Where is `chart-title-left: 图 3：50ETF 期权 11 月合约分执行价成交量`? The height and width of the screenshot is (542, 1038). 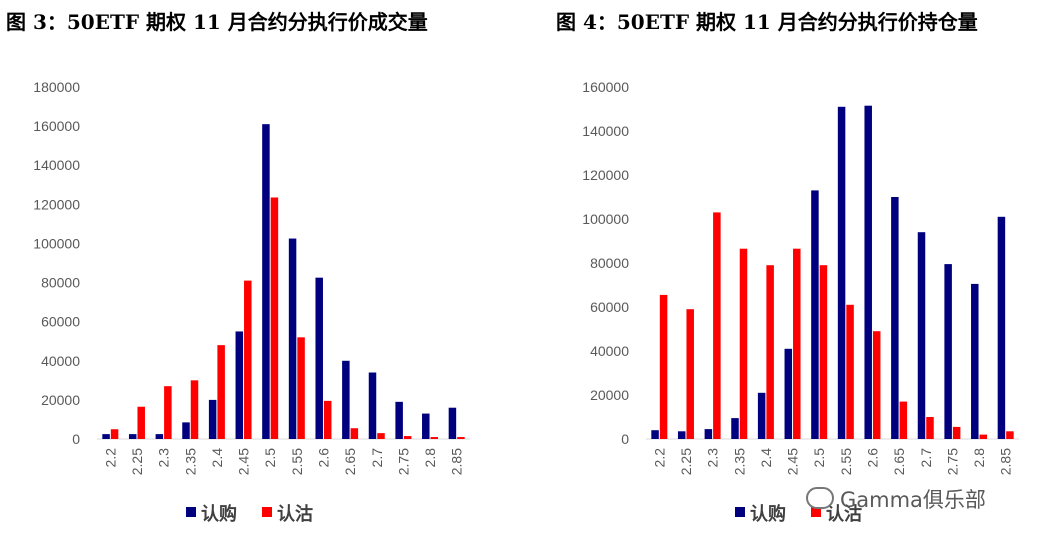
chart-title-left: 图 3：50ETF 期权 11 月合约分执行价成交量 is located at coordinates (217, 22).